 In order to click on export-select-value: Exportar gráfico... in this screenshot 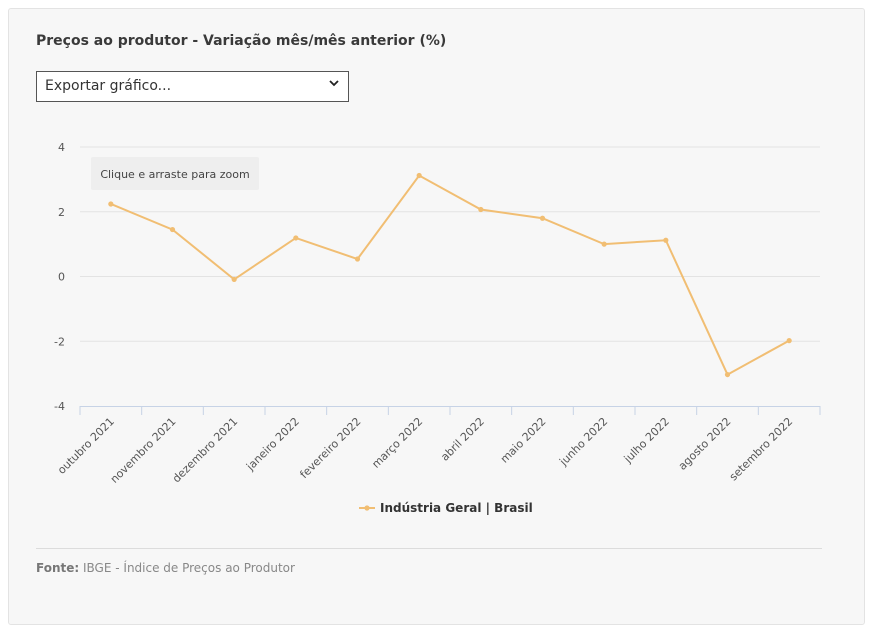, I will do `click(108, 86)`.